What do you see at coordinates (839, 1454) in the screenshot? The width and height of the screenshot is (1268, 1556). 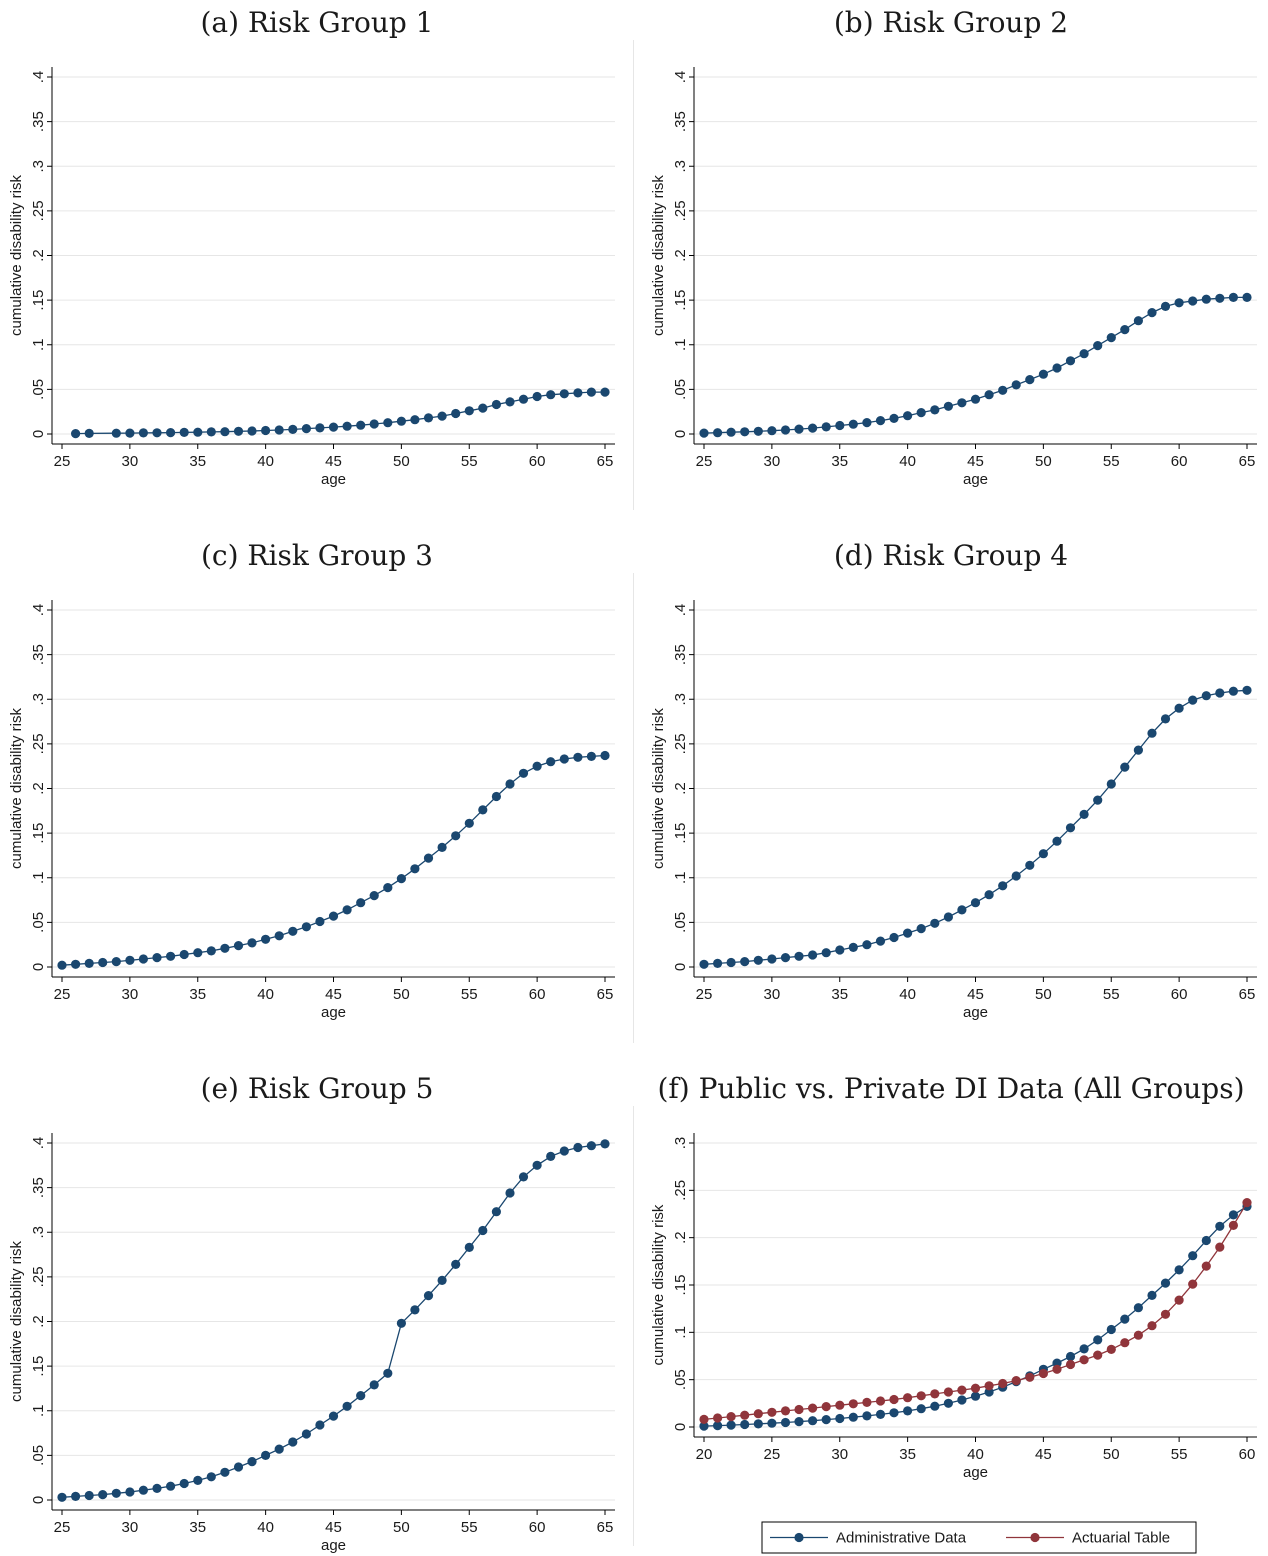 I see `panel-f-x-tick-label: 30` at bounding box center [839, 1454].